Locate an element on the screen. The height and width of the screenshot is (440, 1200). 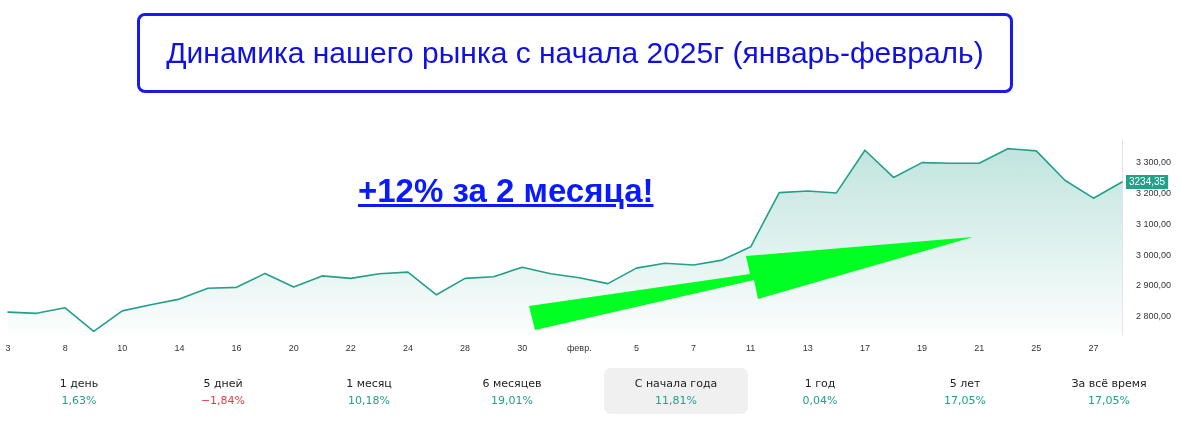
text: 5 лет is located at coordinates (965, 383).